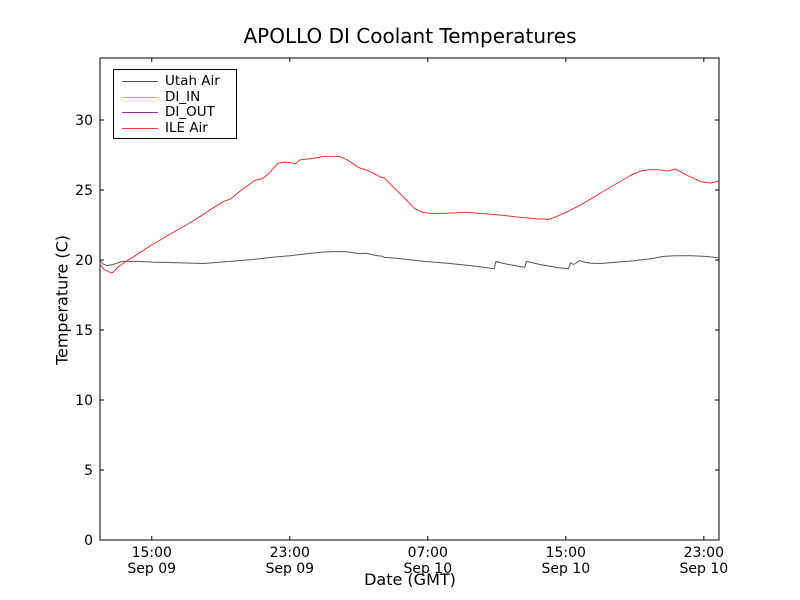 Image resolution: width=800 pixels, height=600 pixels. I want to click on legend-label: ILE Air, so click(186, 127).